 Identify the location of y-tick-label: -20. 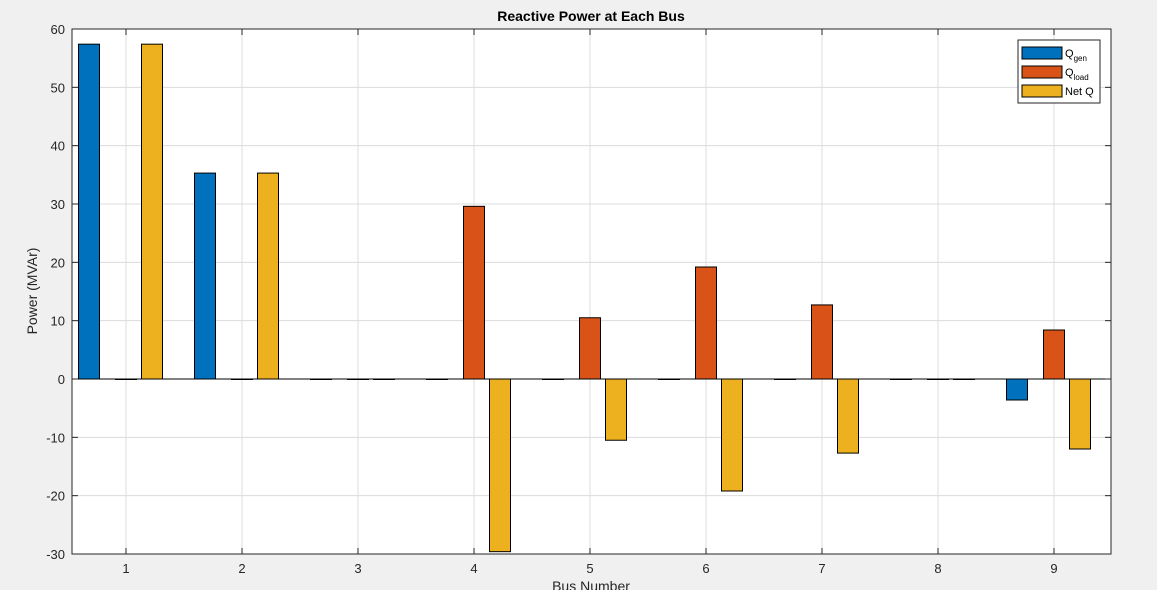
(55, 496).